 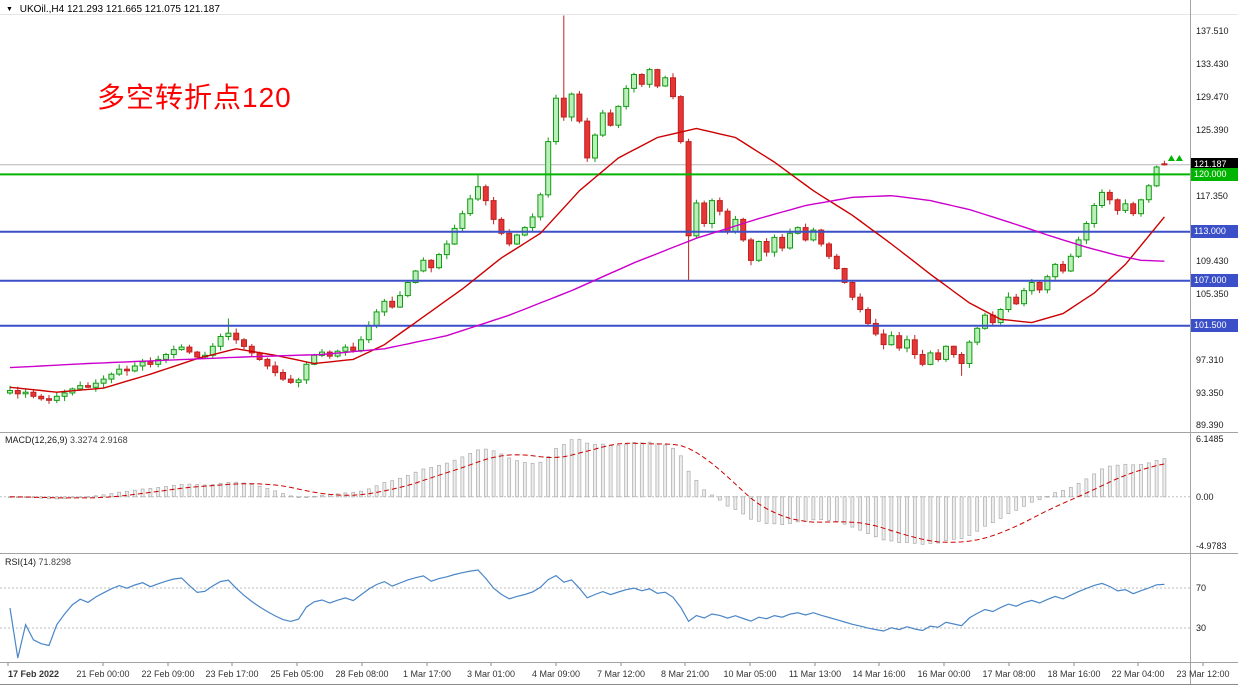 What do you see at coordinates (168, 674) in the screenshot?
I see `time-axis-label: 22 Feb 09:00` at bounding box center [168, 674].